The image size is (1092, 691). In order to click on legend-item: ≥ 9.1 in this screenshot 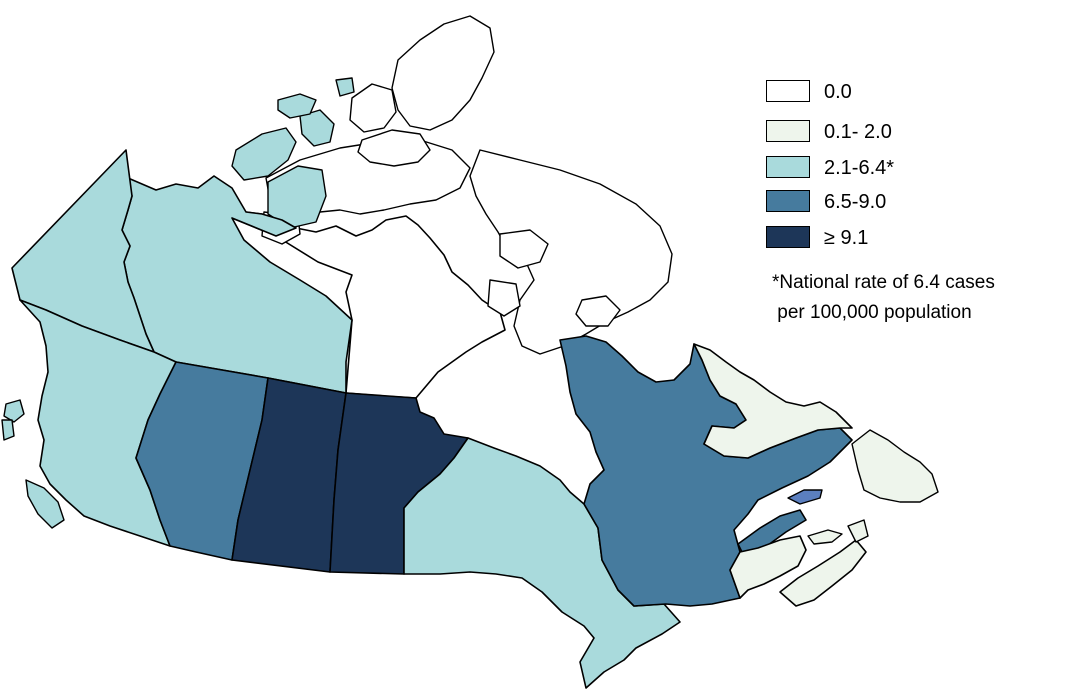, I will do `click(896, 239)`.